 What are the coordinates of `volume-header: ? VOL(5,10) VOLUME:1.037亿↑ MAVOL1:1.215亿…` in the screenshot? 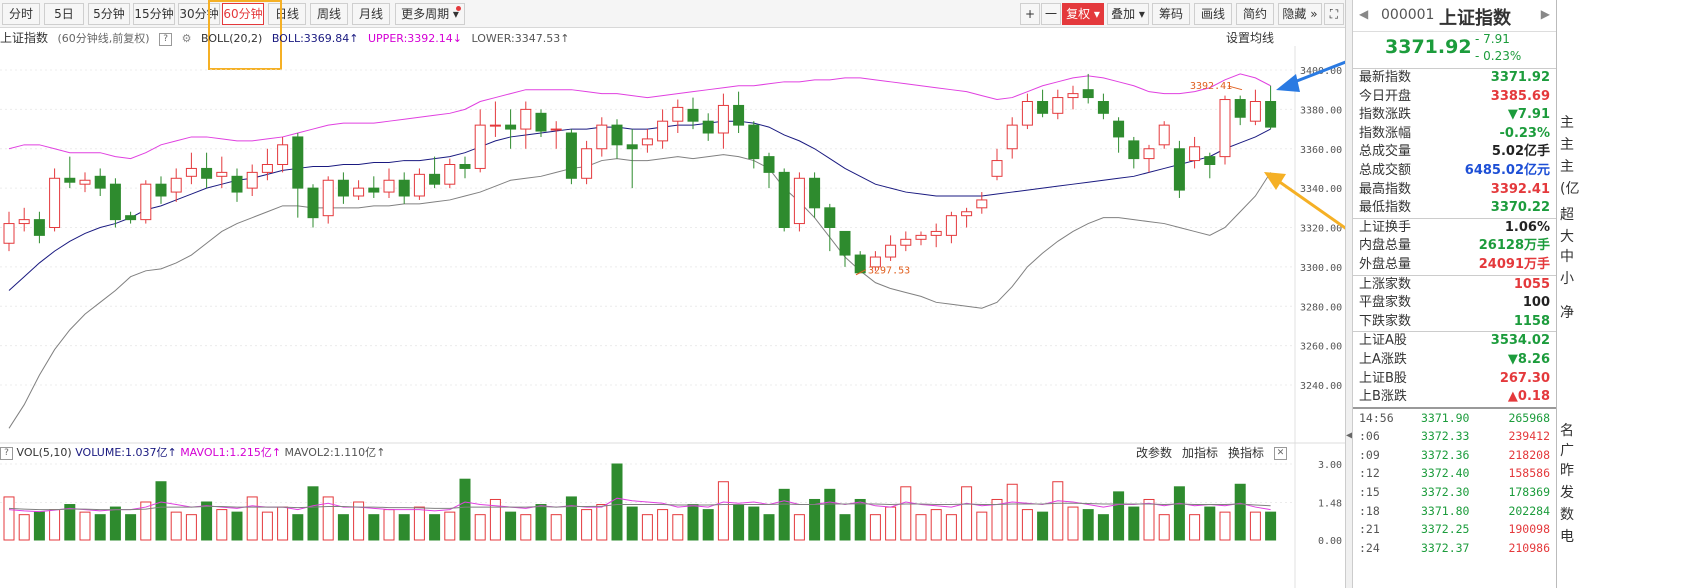 It's located at (647, 453).